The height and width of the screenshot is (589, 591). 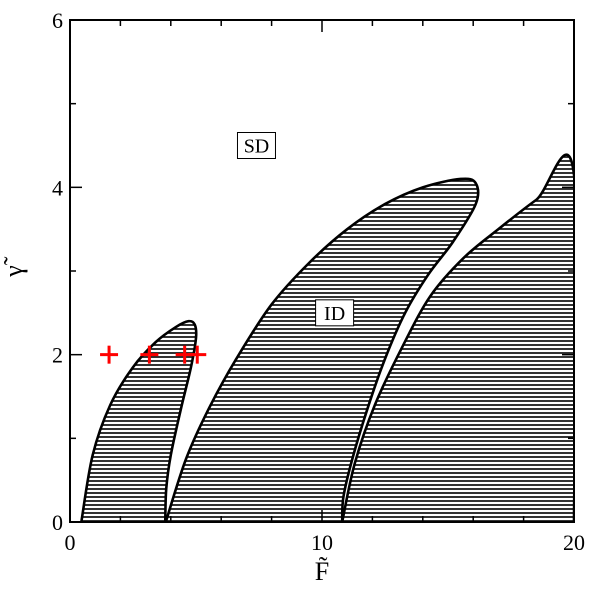 I want to click on y-tick-label: 0, so click(x=57, y=522).